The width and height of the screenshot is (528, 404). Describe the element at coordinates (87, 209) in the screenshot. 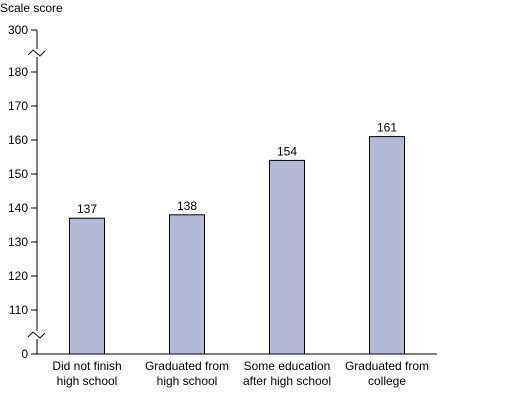

I see `bar-value-label: 137` at that location.